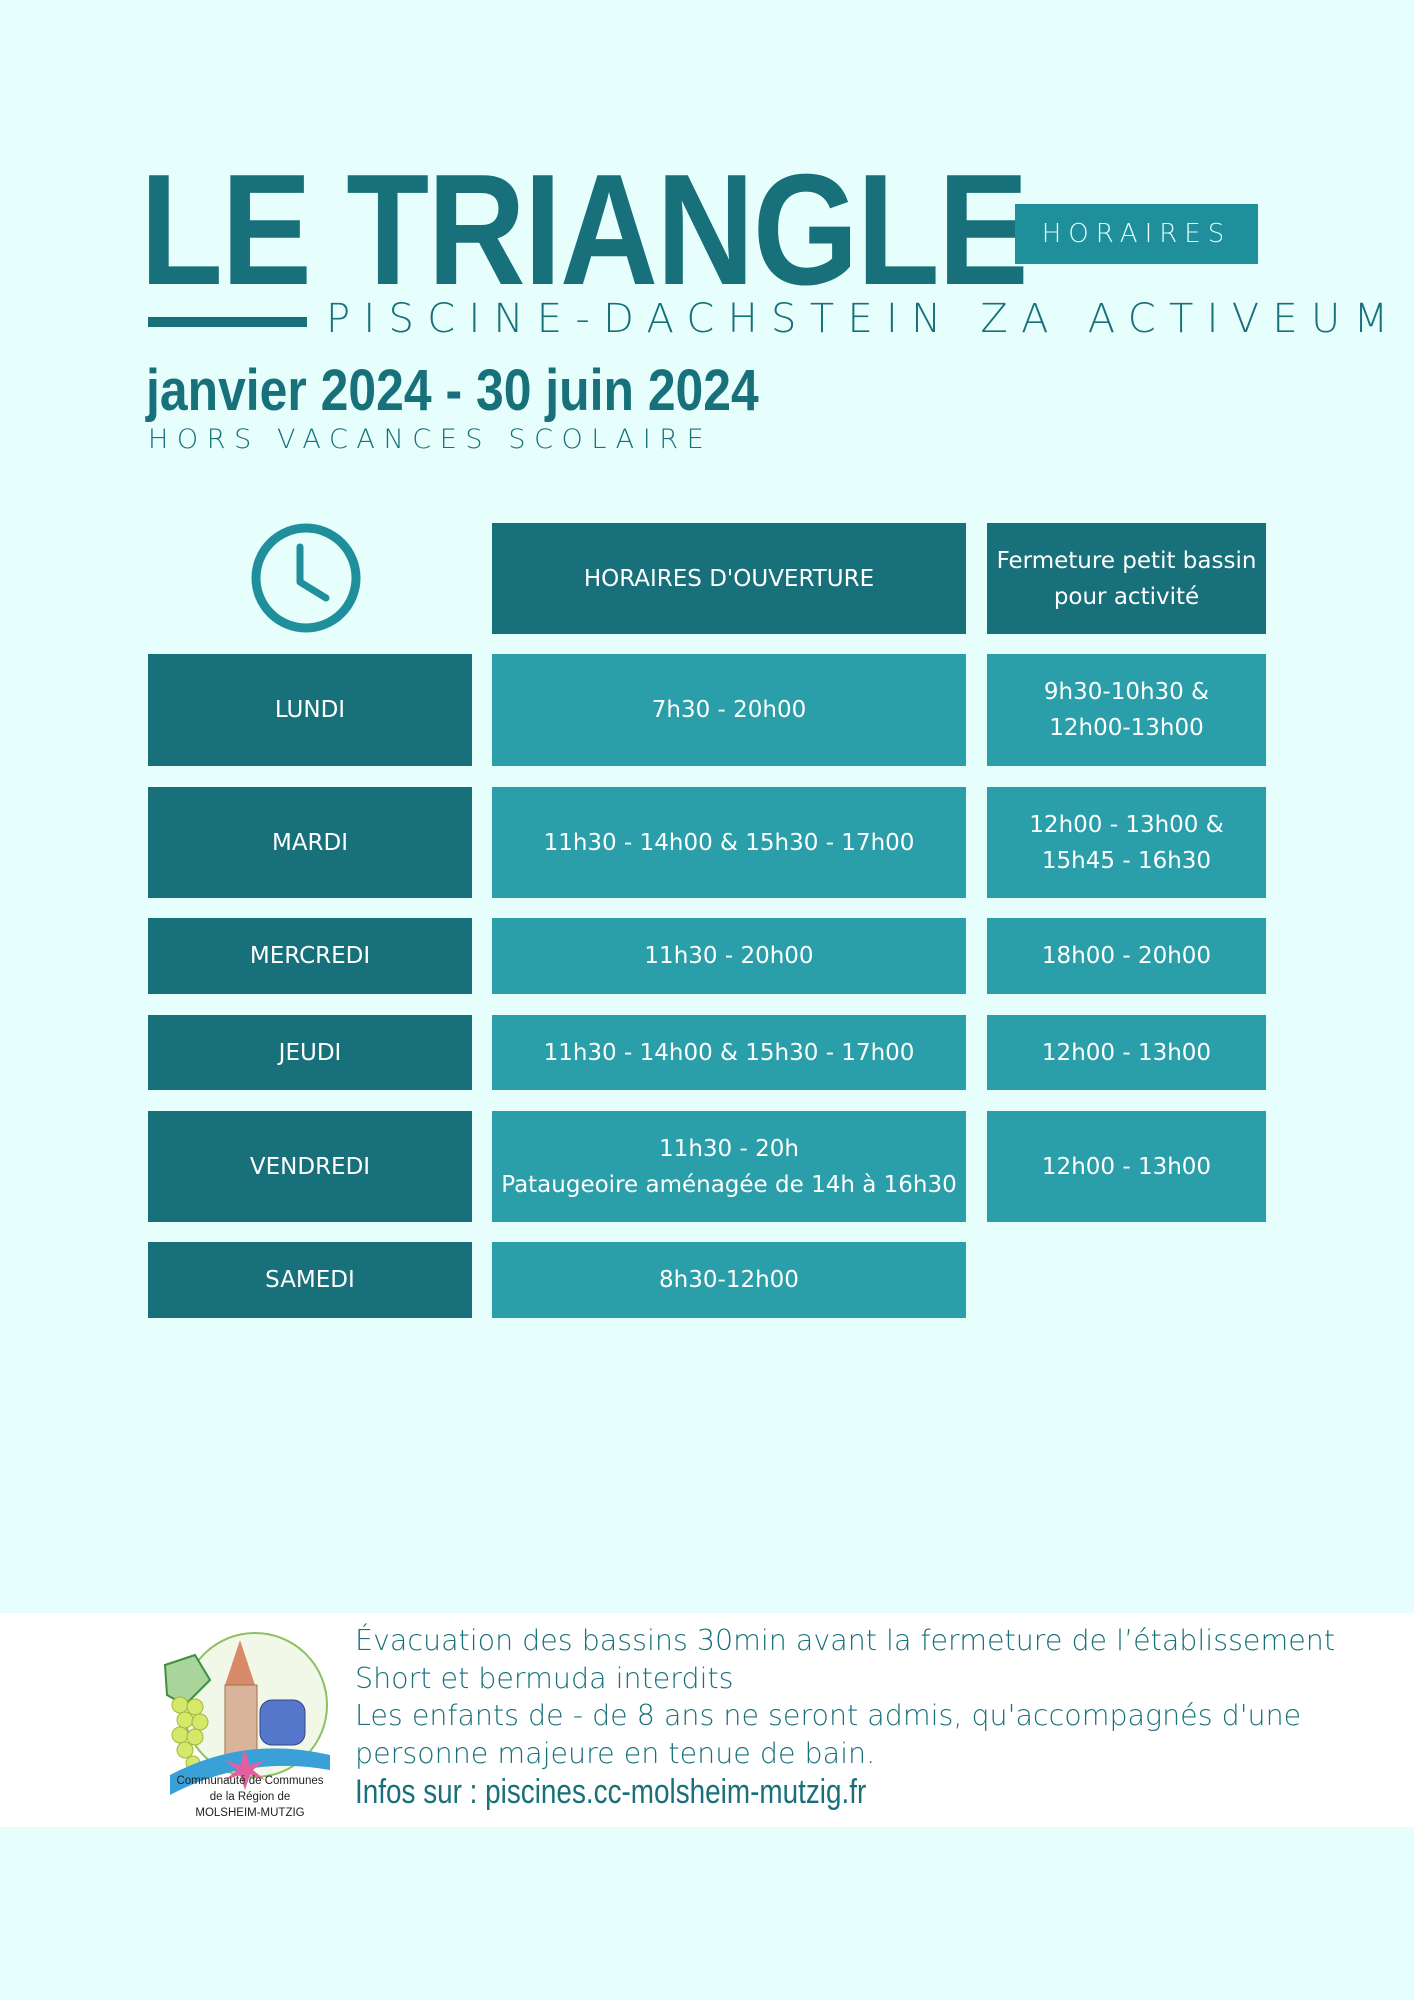 The image size is (1414, 2000). Describe the element at coordinates (584, 230) in the screenshot. I see `page-title: LE TRIANGLE` at that location.